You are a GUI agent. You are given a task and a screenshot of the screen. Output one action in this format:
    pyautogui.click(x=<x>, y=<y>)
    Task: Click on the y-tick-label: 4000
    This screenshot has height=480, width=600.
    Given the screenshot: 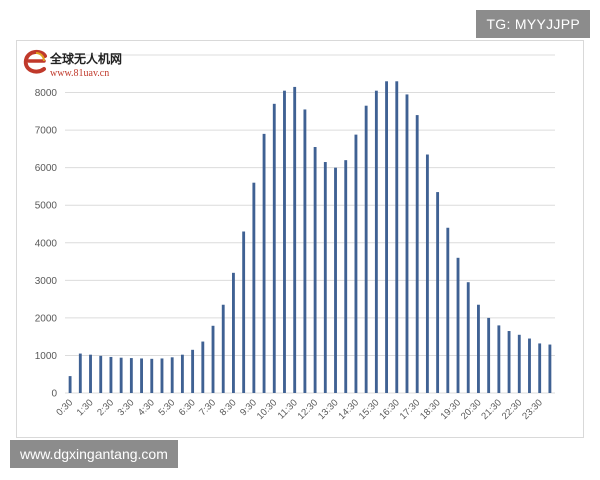 What is the action you would take?
    pyautogui.click(x=46, y=243)
    